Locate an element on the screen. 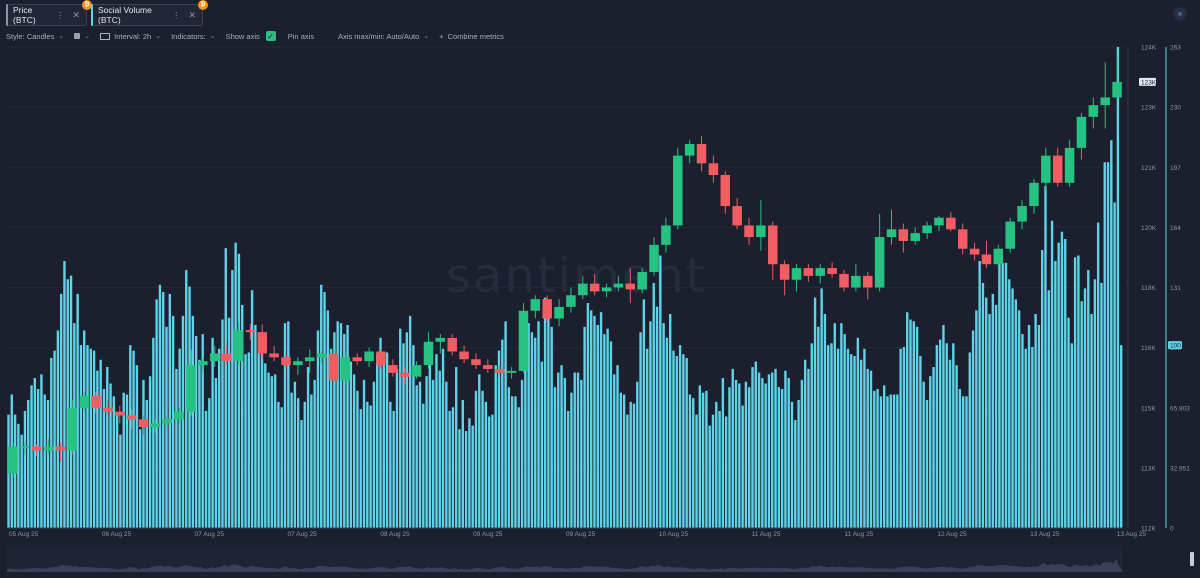  volume-tick-label: 263 is located at coordinates (1175, 48).